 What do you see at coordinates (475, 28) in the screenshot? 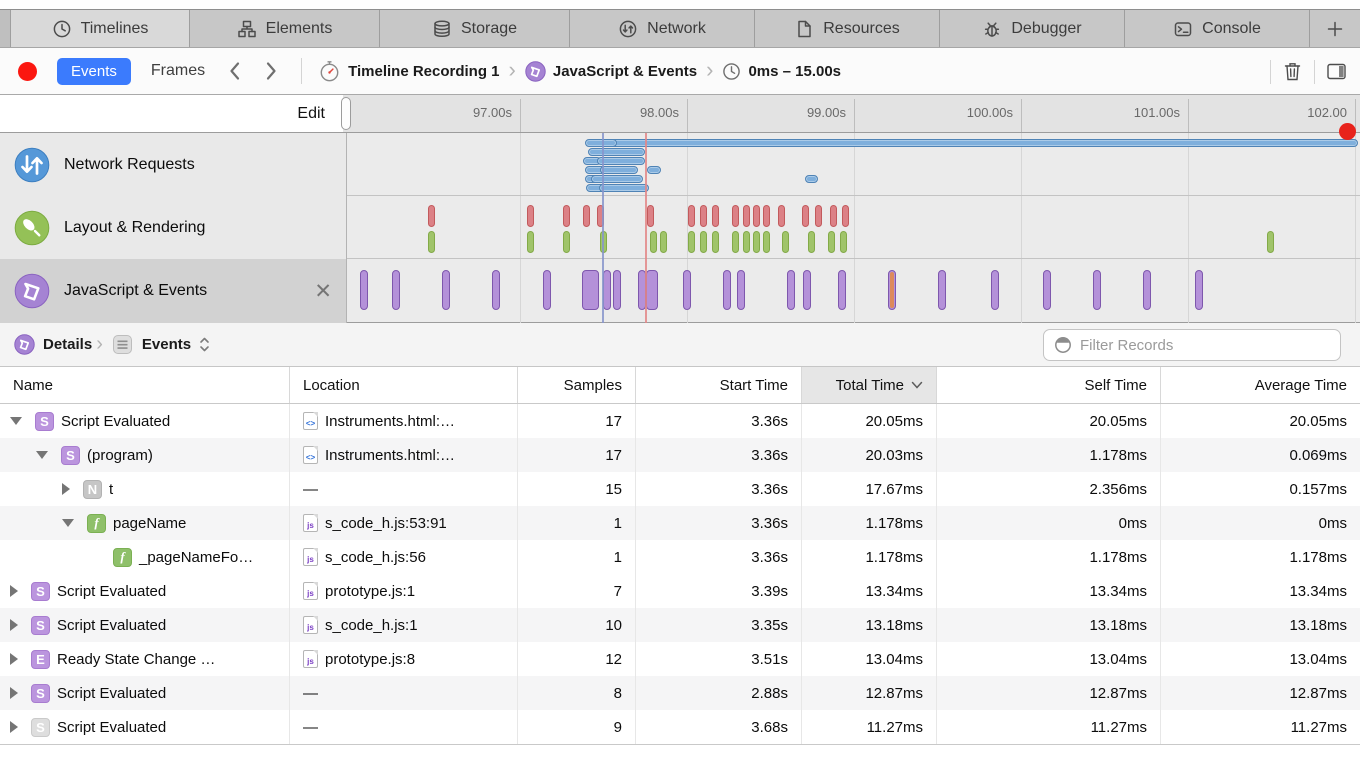
I see `tab-storage: Storage` at bounding box center [475, 28].